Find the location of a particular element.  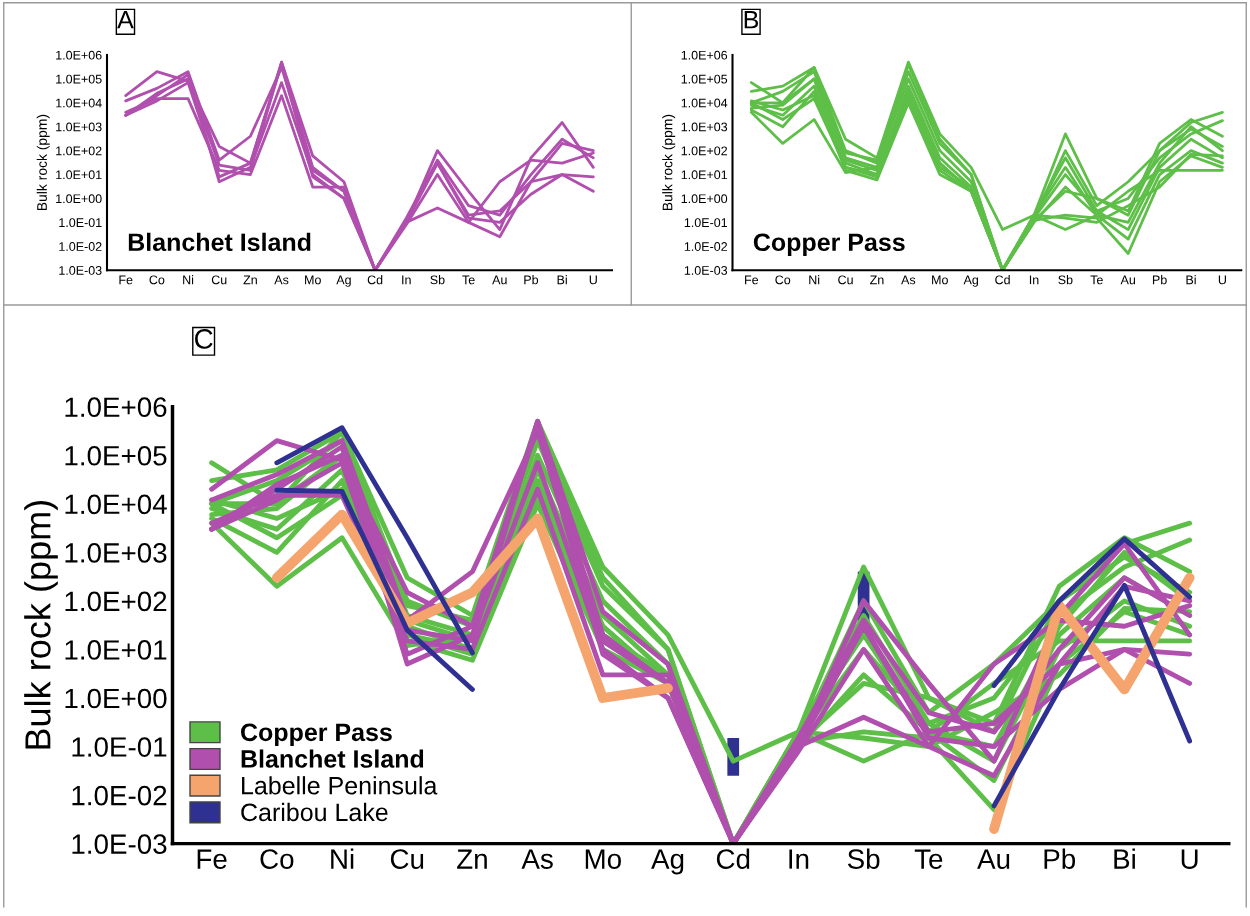

annotation: Copper Pass is located at coordinates (829, 245).